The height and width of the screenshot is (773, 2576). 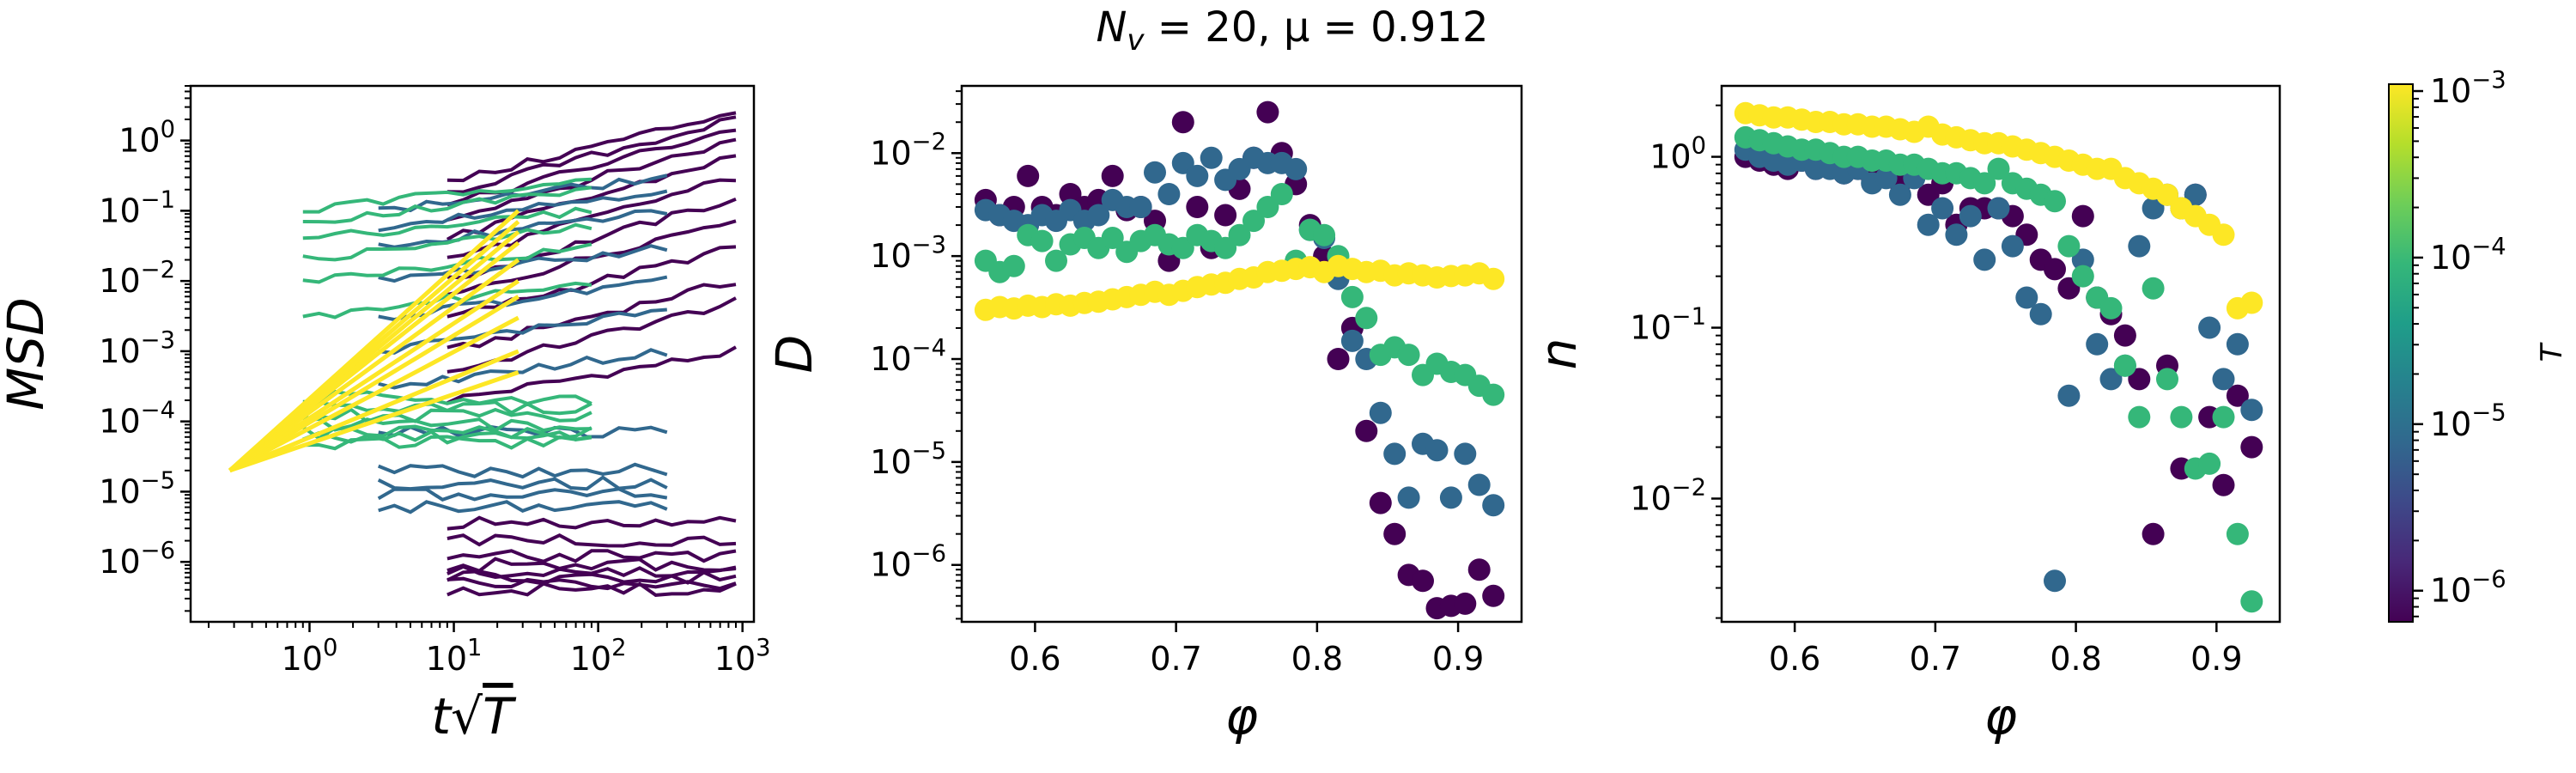 I want to click on colorbar-tick-label: 10⁻⁴, so click(x=2468, y=255).